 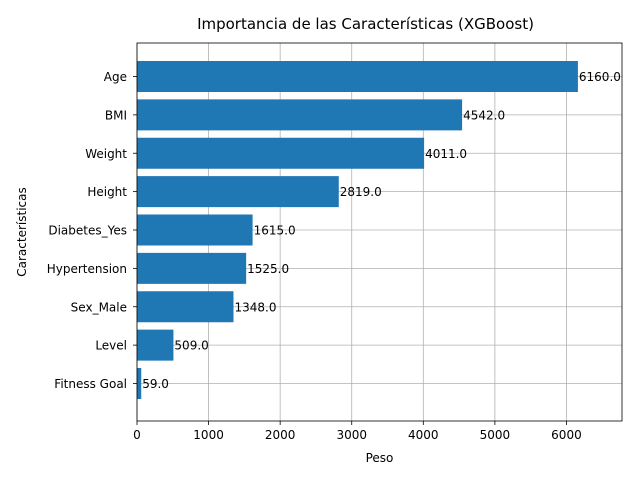 What do you see at coordinates (137, 435) in the screenshot?
I see `x-tick-label: 0` at bounding box center [137, 435].